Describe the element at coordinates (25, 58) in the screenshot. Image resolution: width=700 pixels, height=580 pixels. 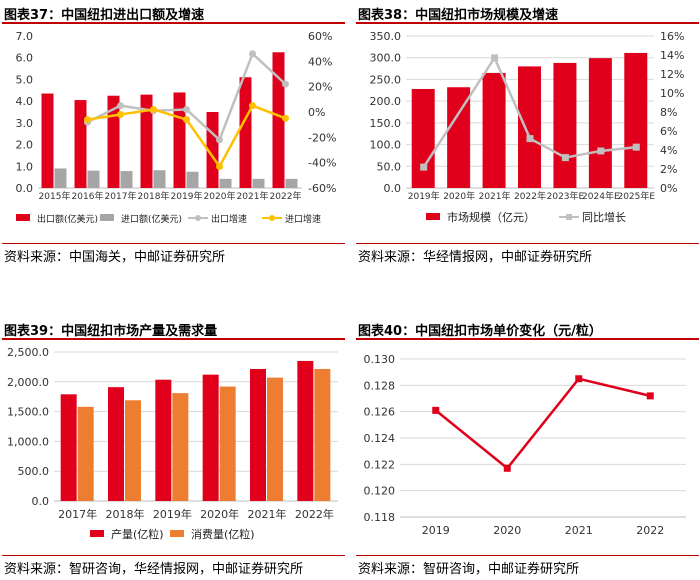
I see `y-tick-label: 6.0` at that location.